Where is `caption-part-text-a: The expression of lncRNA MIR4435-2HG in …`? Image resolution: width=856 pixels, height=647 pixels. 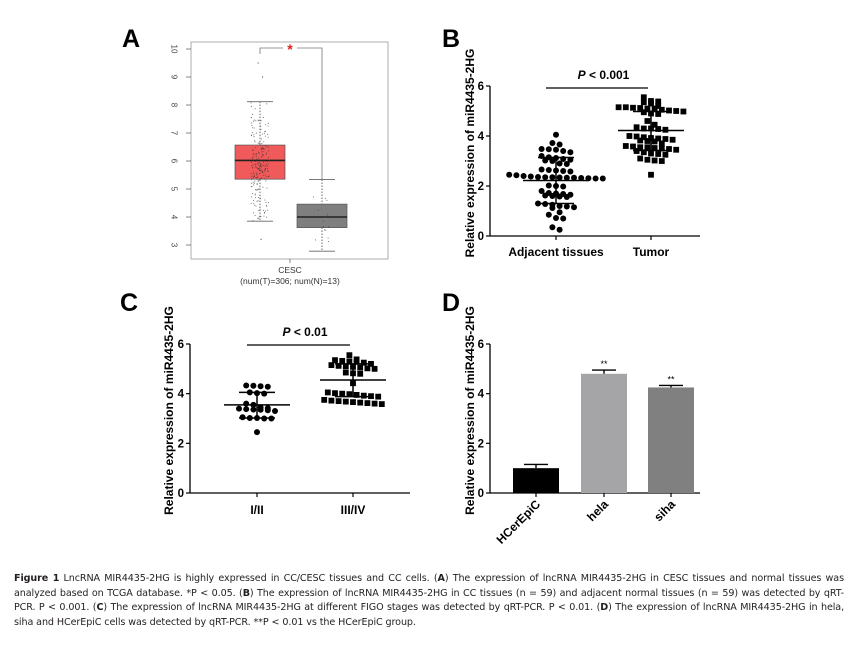
caption-part-text-a: The expression of lncRNA MIR4435-2HG in … is located at coordinates (429, 586).